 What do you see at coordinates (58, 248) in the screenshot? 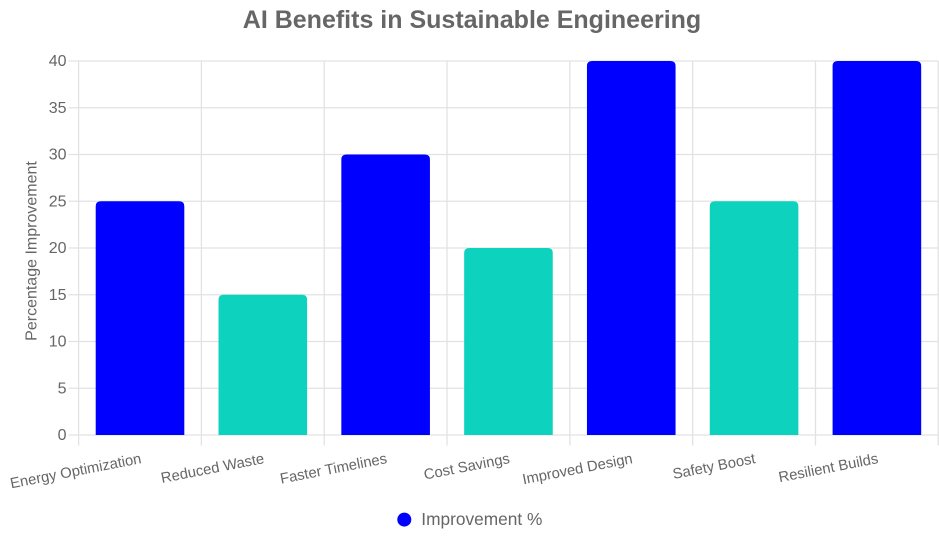
I see `svg-text: 20` at bounding box center [58, 248].